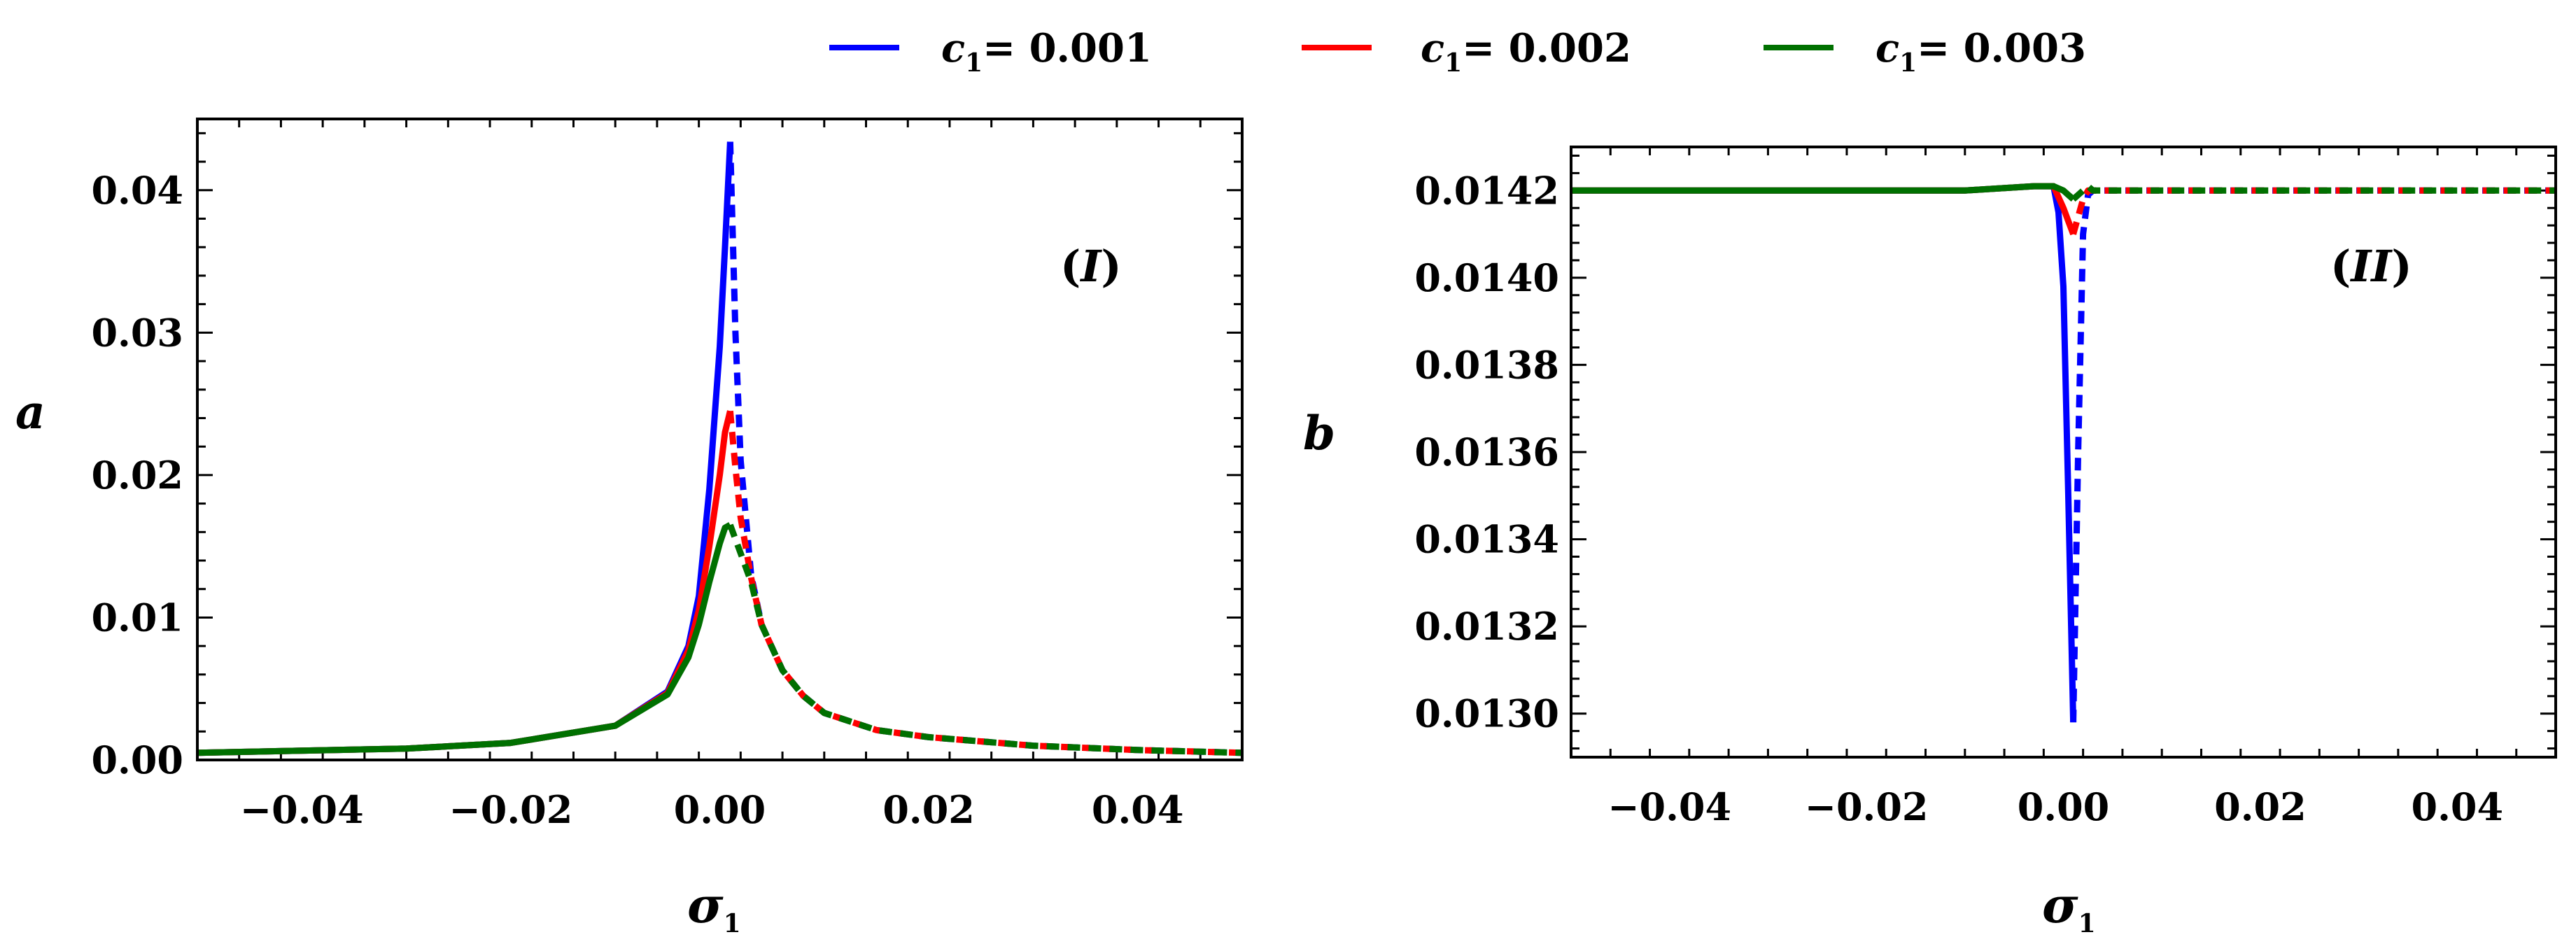 Image resolution: width=2576 pixels, height=951 pixels. Describe the element at coordinates (1486, 364) in the screenshot. I see `y-tick-label: 0.0138` at that location.